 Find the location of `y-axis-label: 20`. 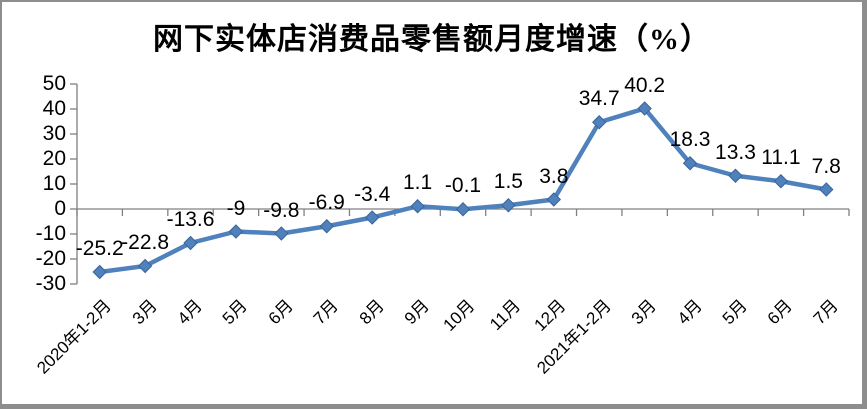

y-axis-label: 20 is located at coordinates (54, 158).